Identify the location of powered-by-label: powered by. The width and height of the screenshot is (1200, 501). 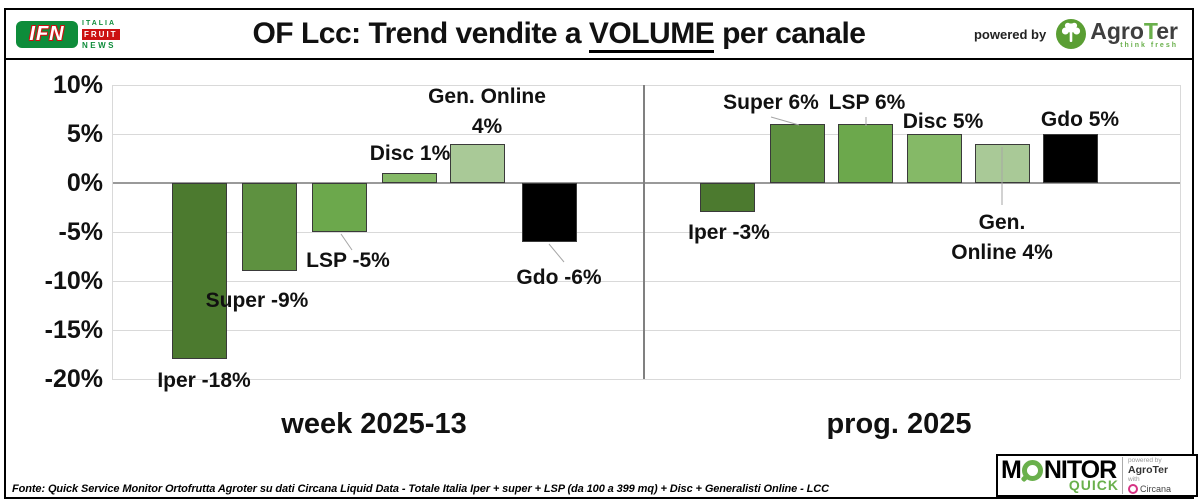
(1010, 34).